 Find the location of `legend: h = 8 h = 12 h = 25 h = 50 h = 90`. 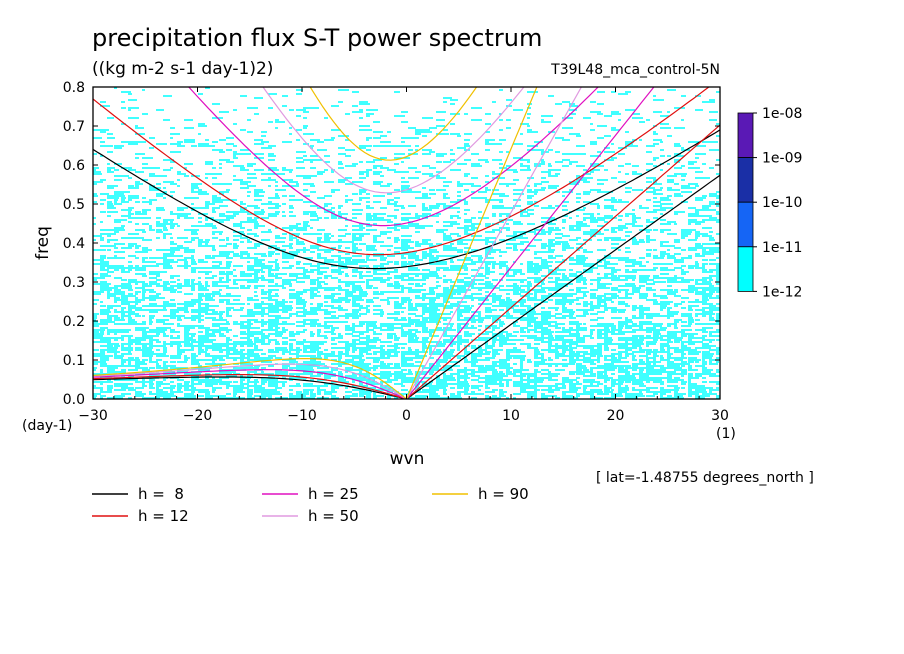

legend: h = 8 h = 12 h = 25 h = 50 h = 90 is located at coordinates (310, 505).